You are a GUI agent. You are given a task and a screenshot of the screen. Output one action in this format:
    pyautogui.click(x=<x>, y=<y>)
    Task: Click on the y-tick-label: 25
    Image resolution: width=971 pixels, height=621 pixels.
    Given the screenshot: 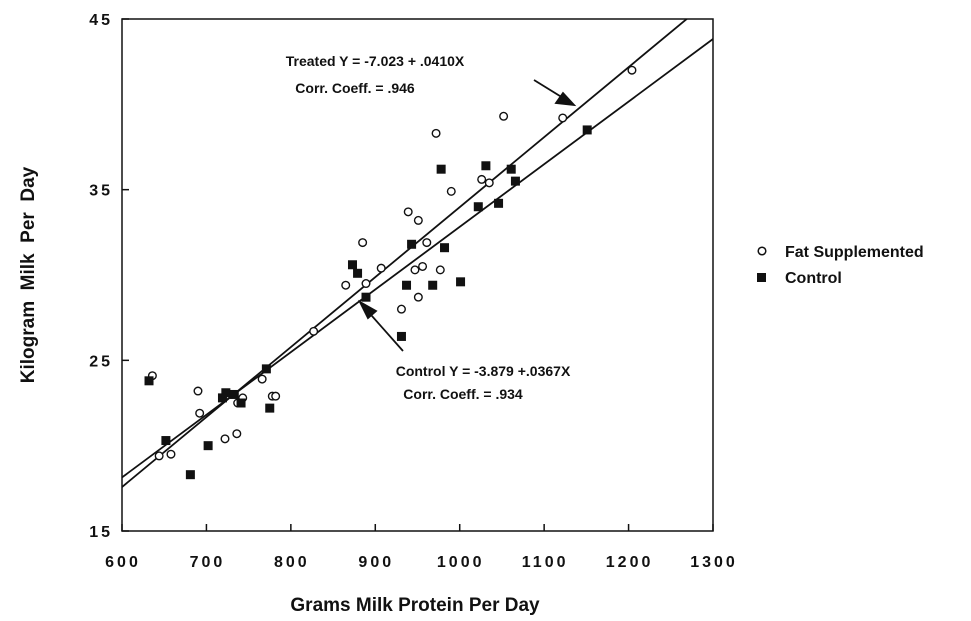 What is the action you would take?
    pyautogui.click(x=101, y=361)
    